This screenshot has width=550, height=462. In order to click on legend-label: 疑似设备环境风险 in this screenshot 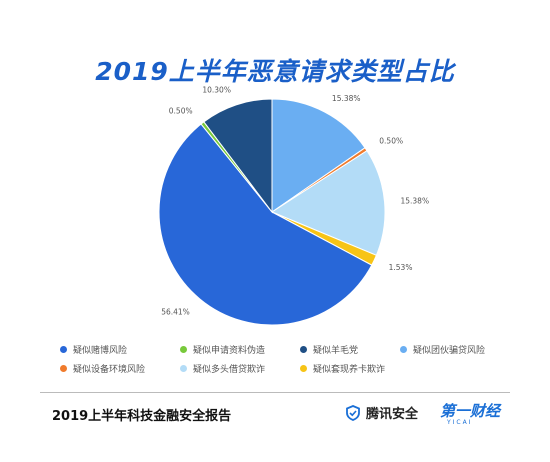, I will do `click(109, 370)`.